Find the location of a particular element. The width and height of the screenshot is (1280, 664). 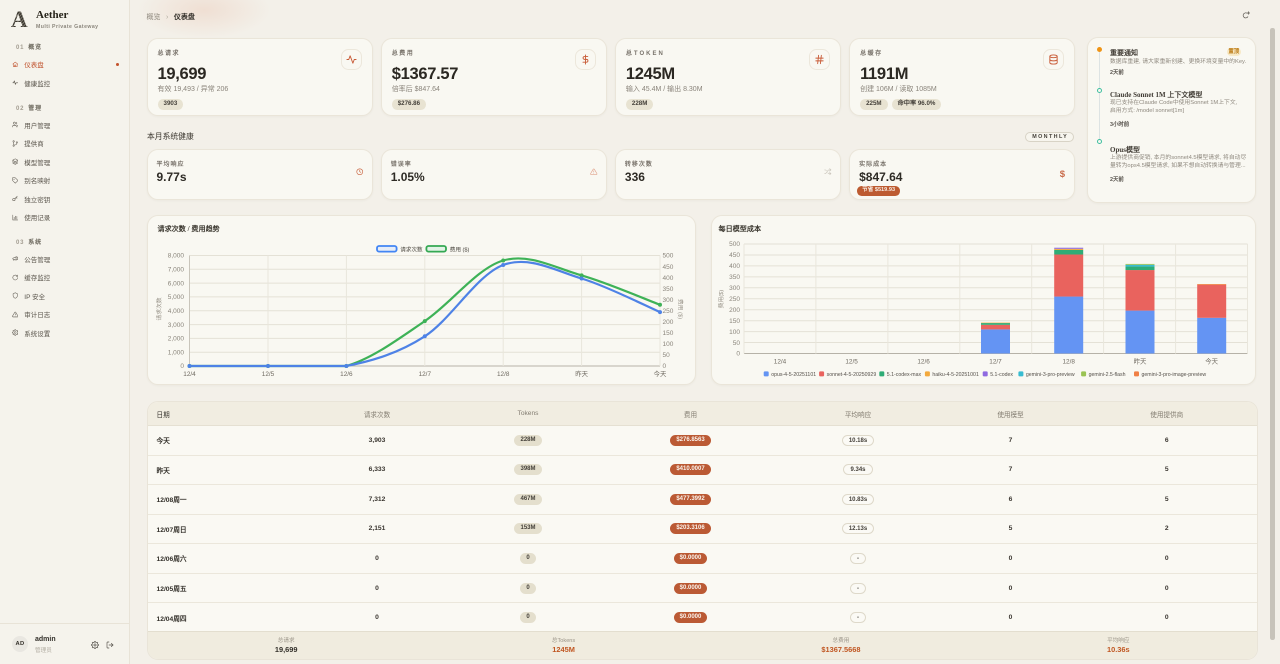

svg-text: 5.1-codex is located at coordinates (1001, 375).